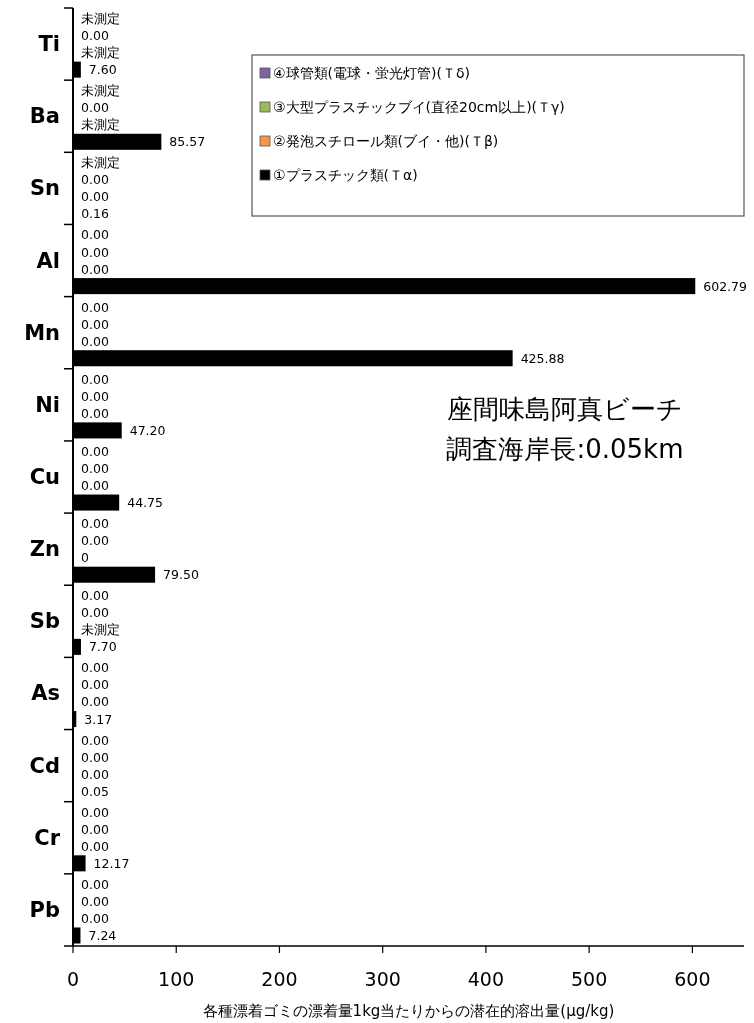 The width and height of the screenshot is (754, 1023). I want to click on legend-label: ④球管類(電球・蛍光灯管)(Ｔδ), so click(371, 73).